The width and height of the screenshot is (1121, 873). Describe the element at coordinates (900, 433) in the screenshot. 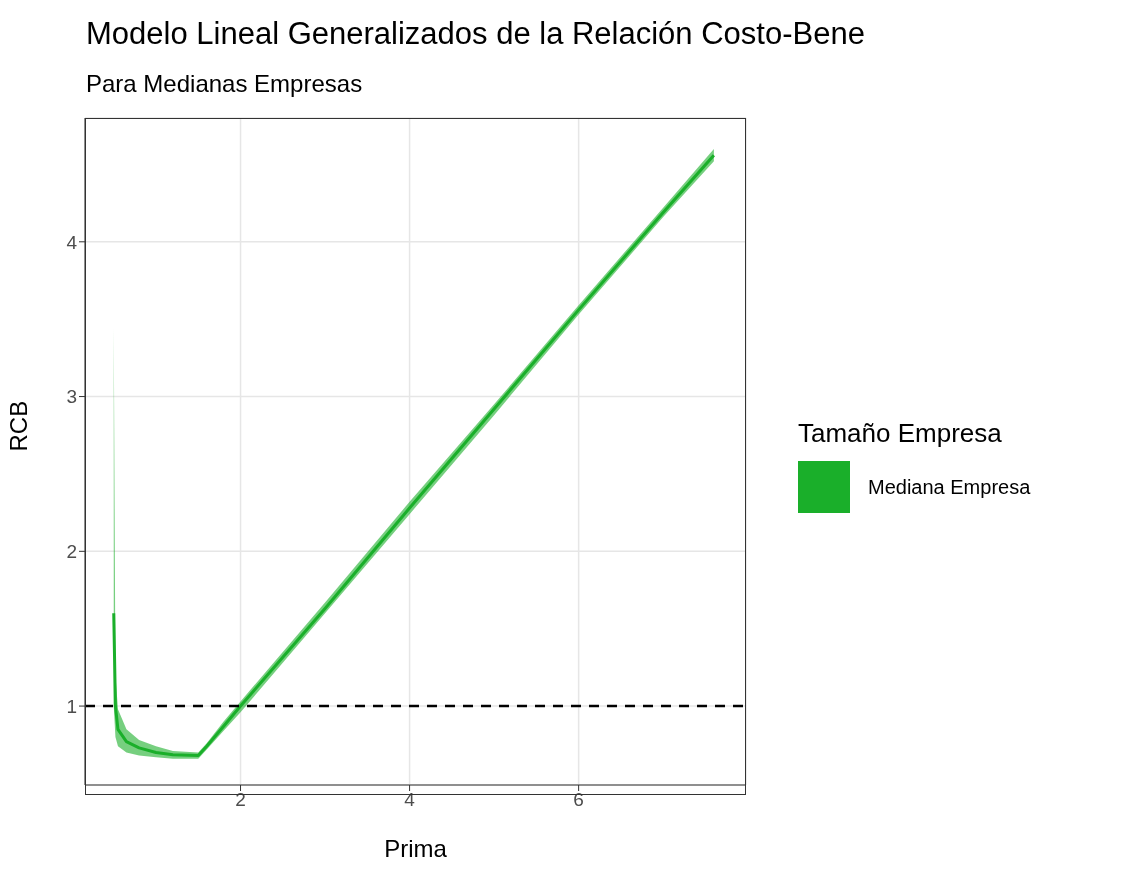

I see `legend-title: Tamaño Empresa` at that location.